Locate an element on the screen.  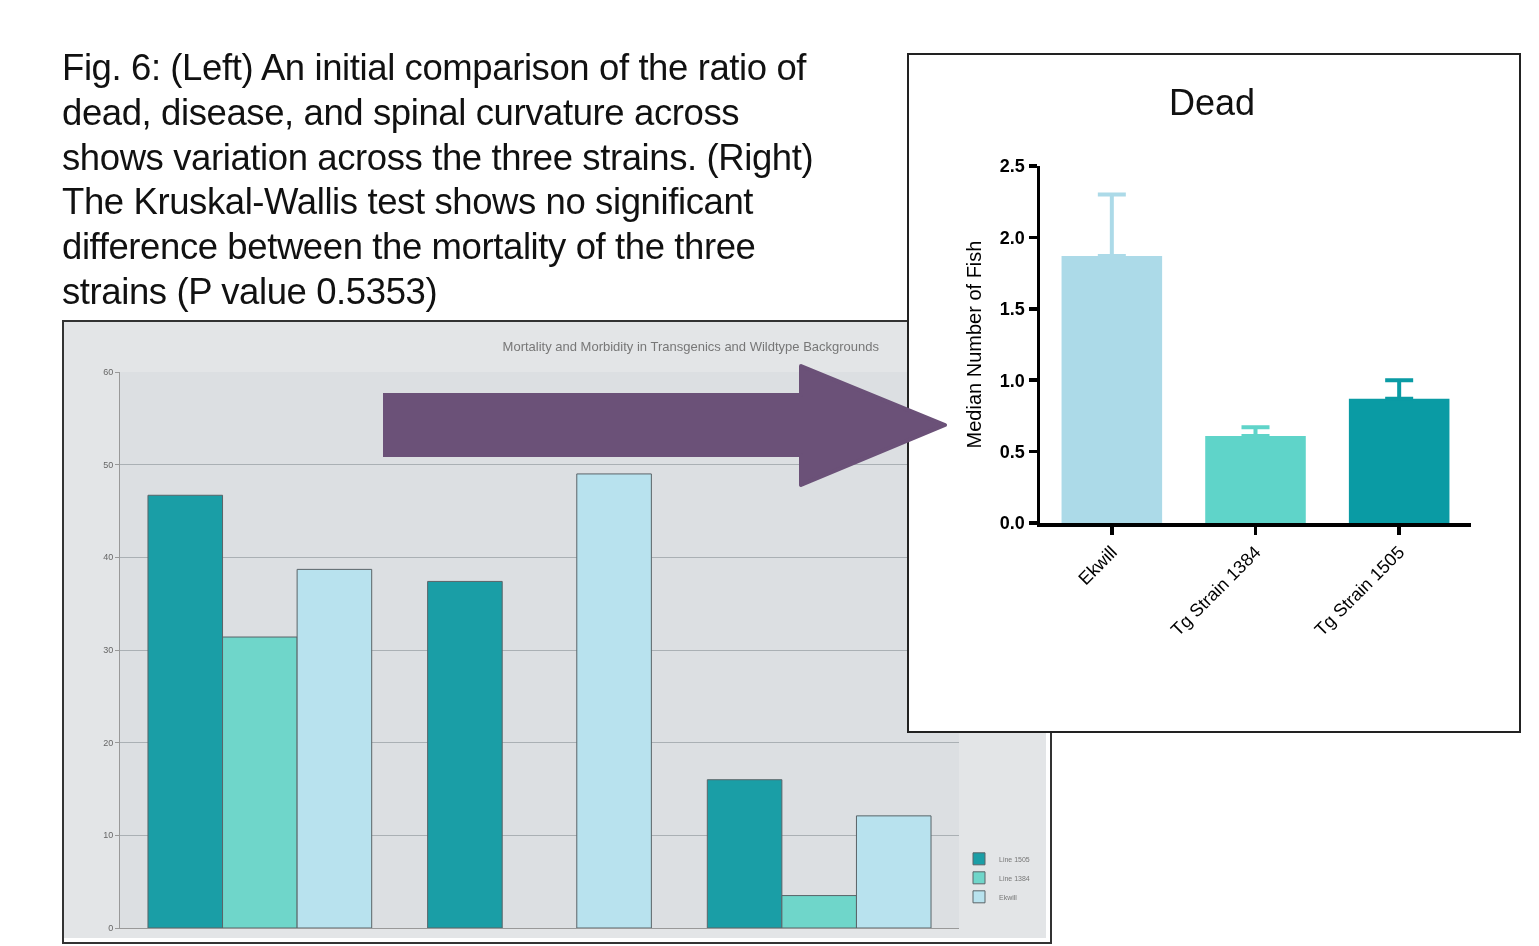
y-tick-label: 0.5 is located at coordinates (1012, 451).